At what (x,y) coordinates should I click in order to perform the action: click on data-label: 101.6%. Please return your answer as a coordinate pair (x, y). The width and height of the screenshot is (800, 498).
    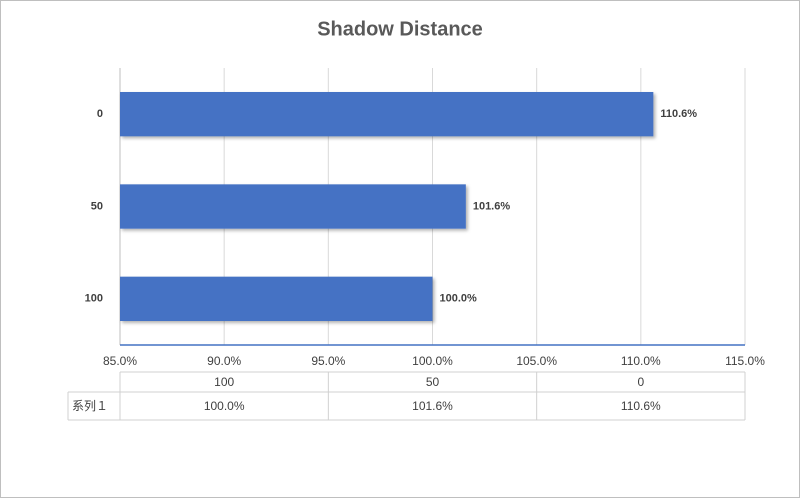
    Looking at the image, I should click on (492, 206).